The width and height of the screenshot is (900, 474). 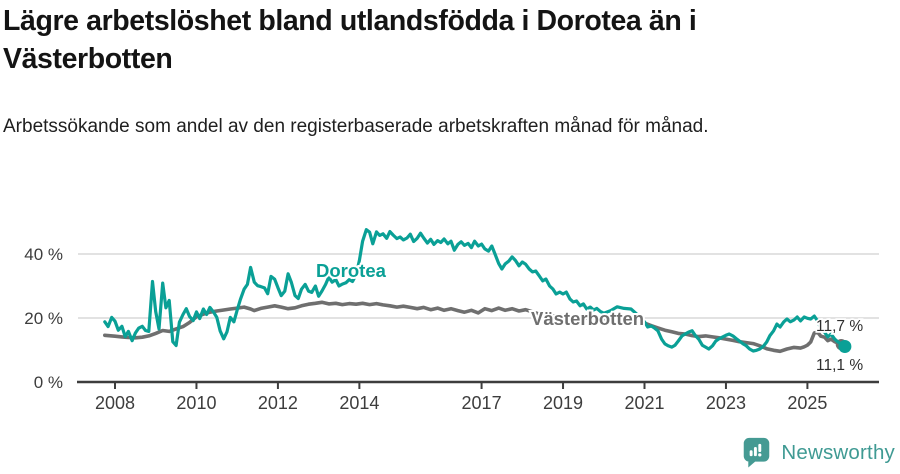 I want to click on x-tick-label: 2023, so click(x=726, y=403).